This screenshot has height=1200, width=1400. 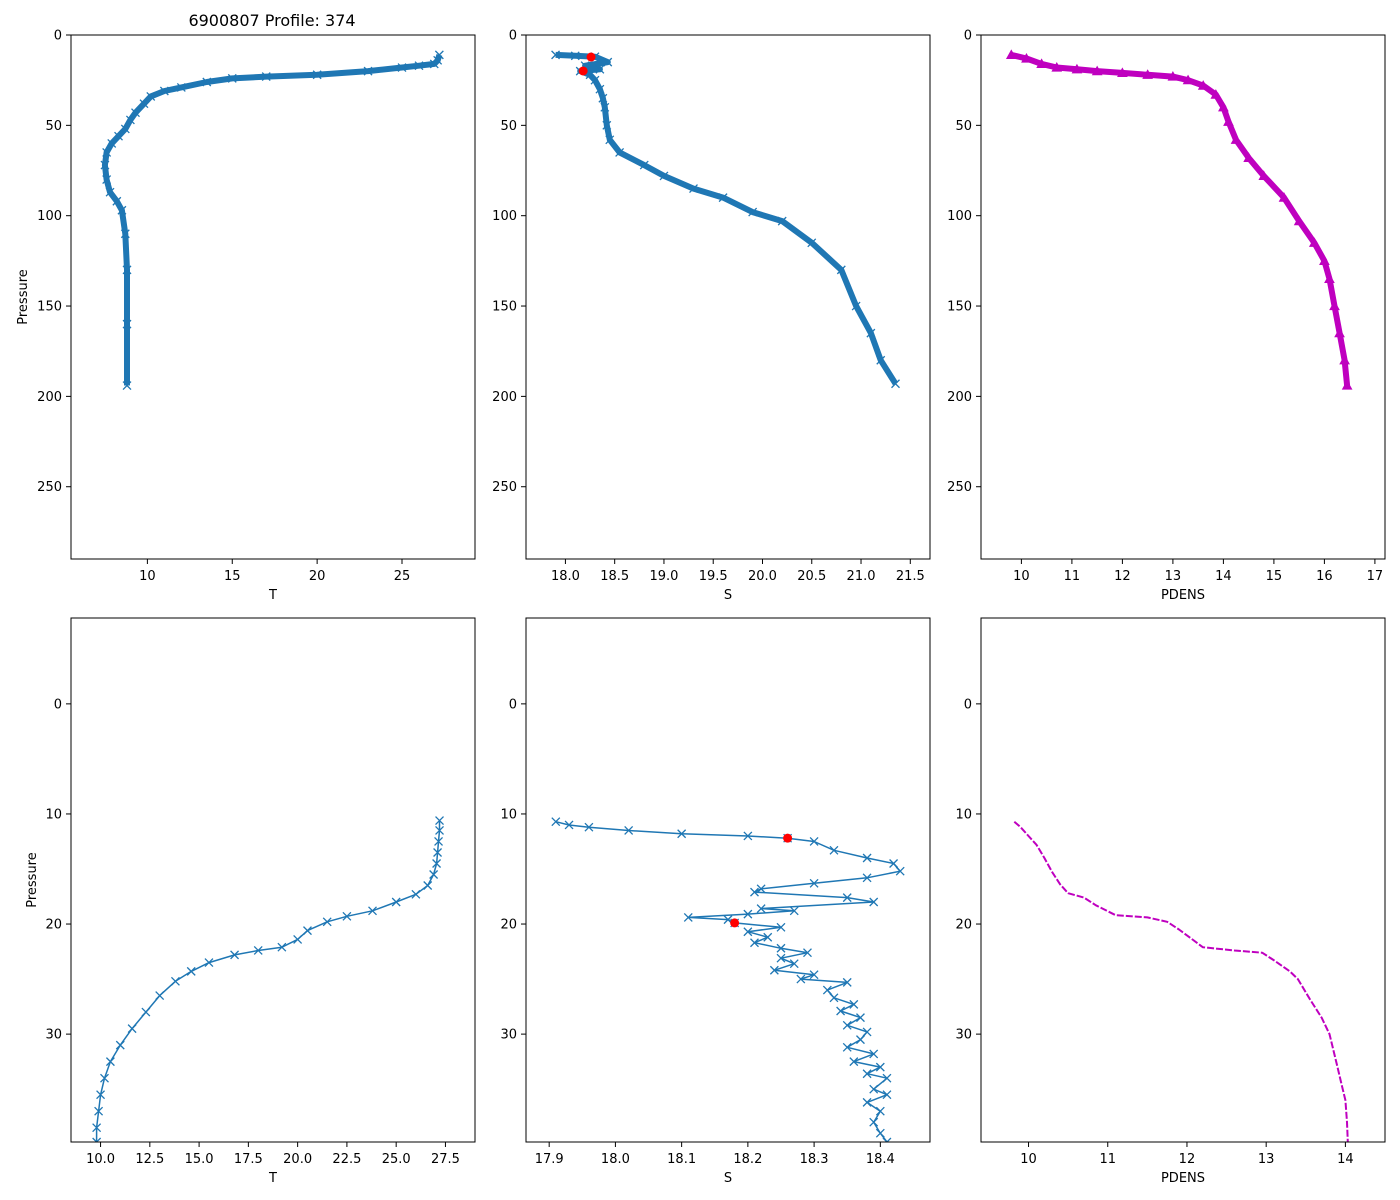 What do you see at coordinates (814, 1159) in the screenshot?
I see `x-tick-label: 18.3` at bounding box center [814, 1159].